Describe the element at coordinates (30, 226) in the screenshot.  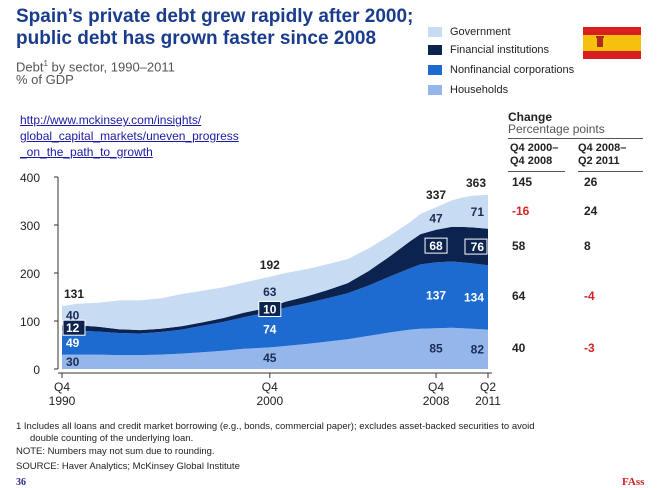
I see `y-tick-label-300: 300` at that location.